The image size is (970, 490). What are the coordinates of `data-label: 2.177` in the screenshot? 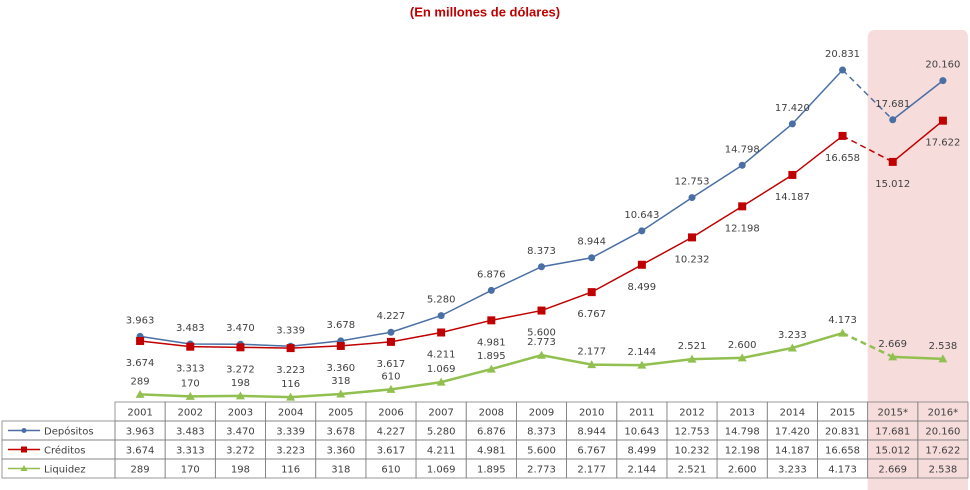 It's located at (591, 352).